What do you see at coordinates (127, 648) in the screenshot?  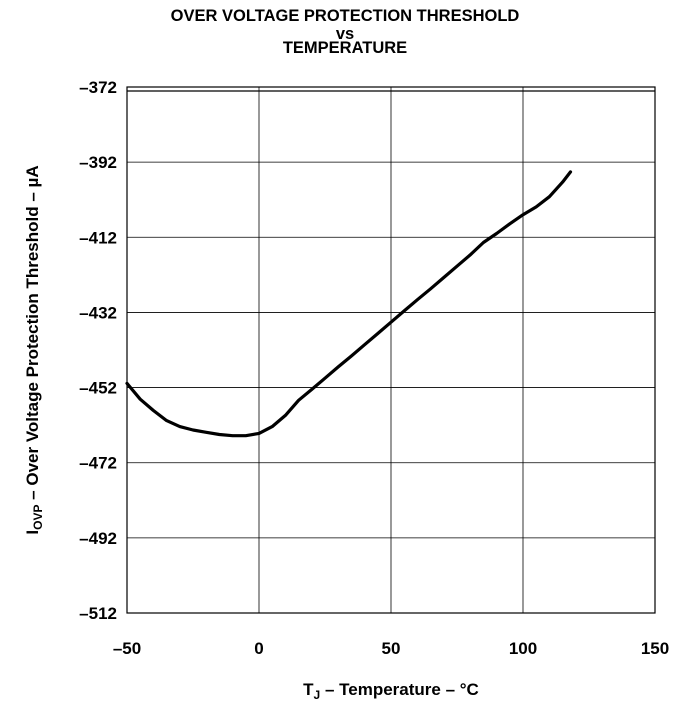 I see `x-tick-label: –50` at bounding box center [127, 648].